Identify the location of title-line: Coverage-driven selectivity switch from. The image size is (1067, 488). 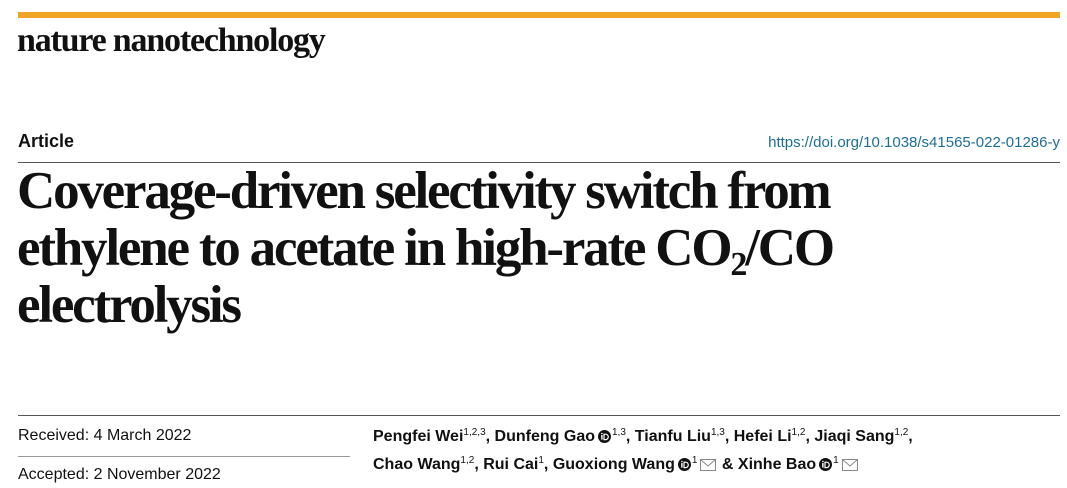
(424, 191).